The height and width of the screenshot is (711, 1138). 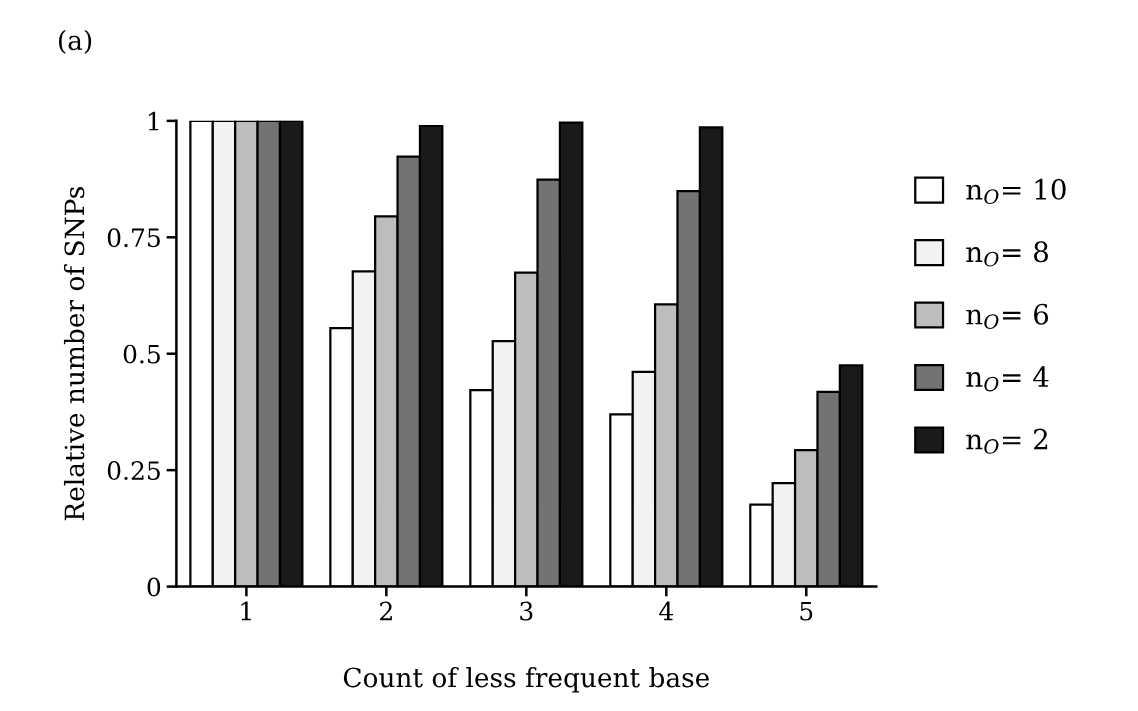 I want to click on x-tick-label: 5, so click(x=806, y=611).